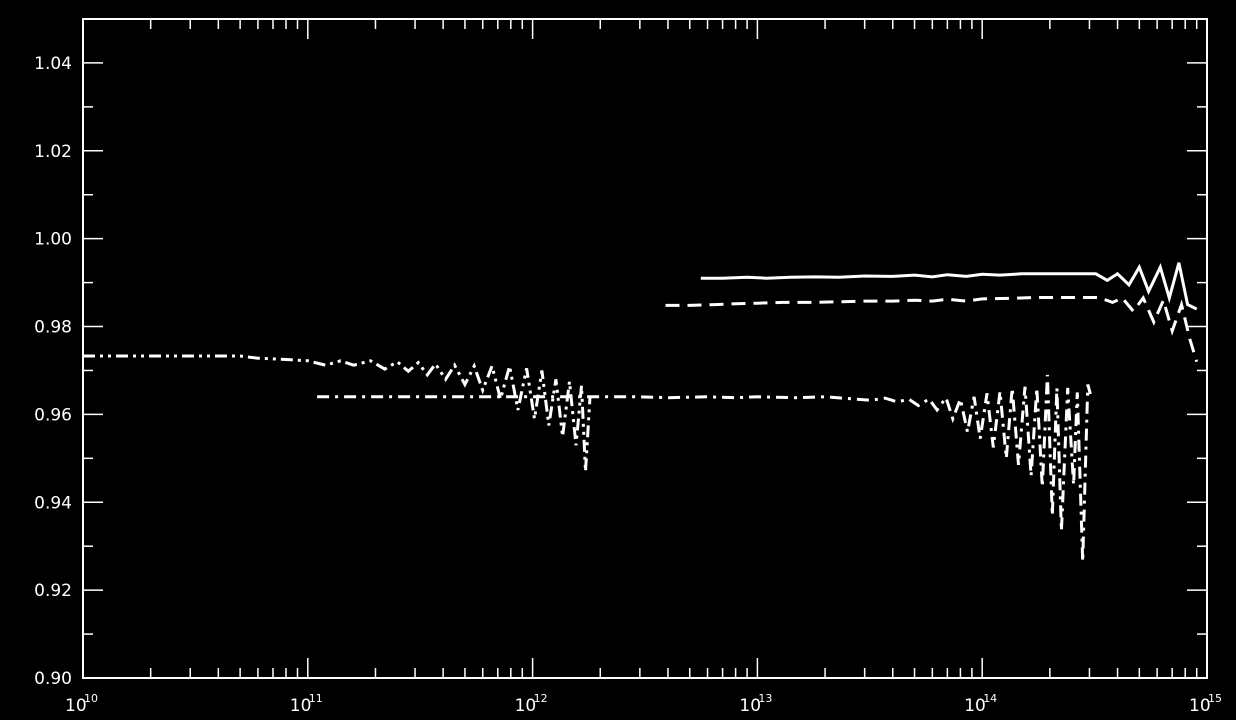  What do you see at coordinates (541, 698) in the screenshot?
I see `x-tick-exponent: 12` at bounding box center [541, 698].